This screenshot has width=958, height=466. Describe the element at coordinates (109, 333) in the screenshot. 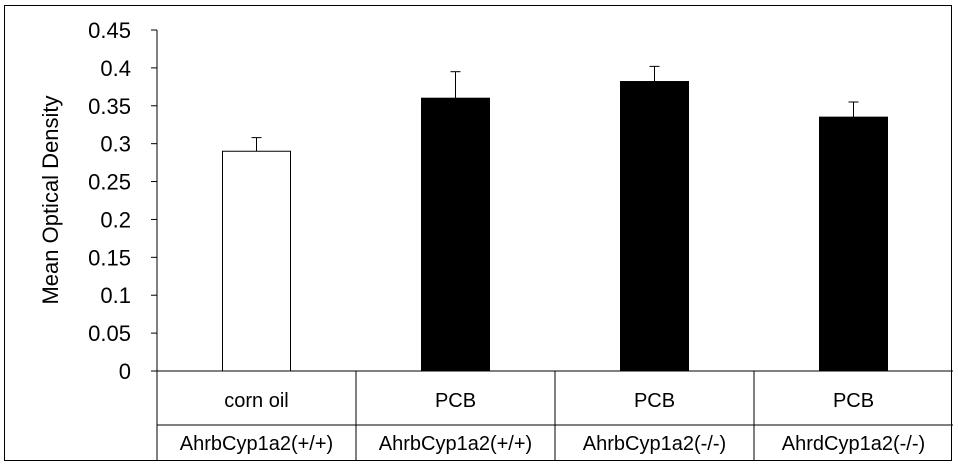

I see `y-tick-label: 0.05` at that location.